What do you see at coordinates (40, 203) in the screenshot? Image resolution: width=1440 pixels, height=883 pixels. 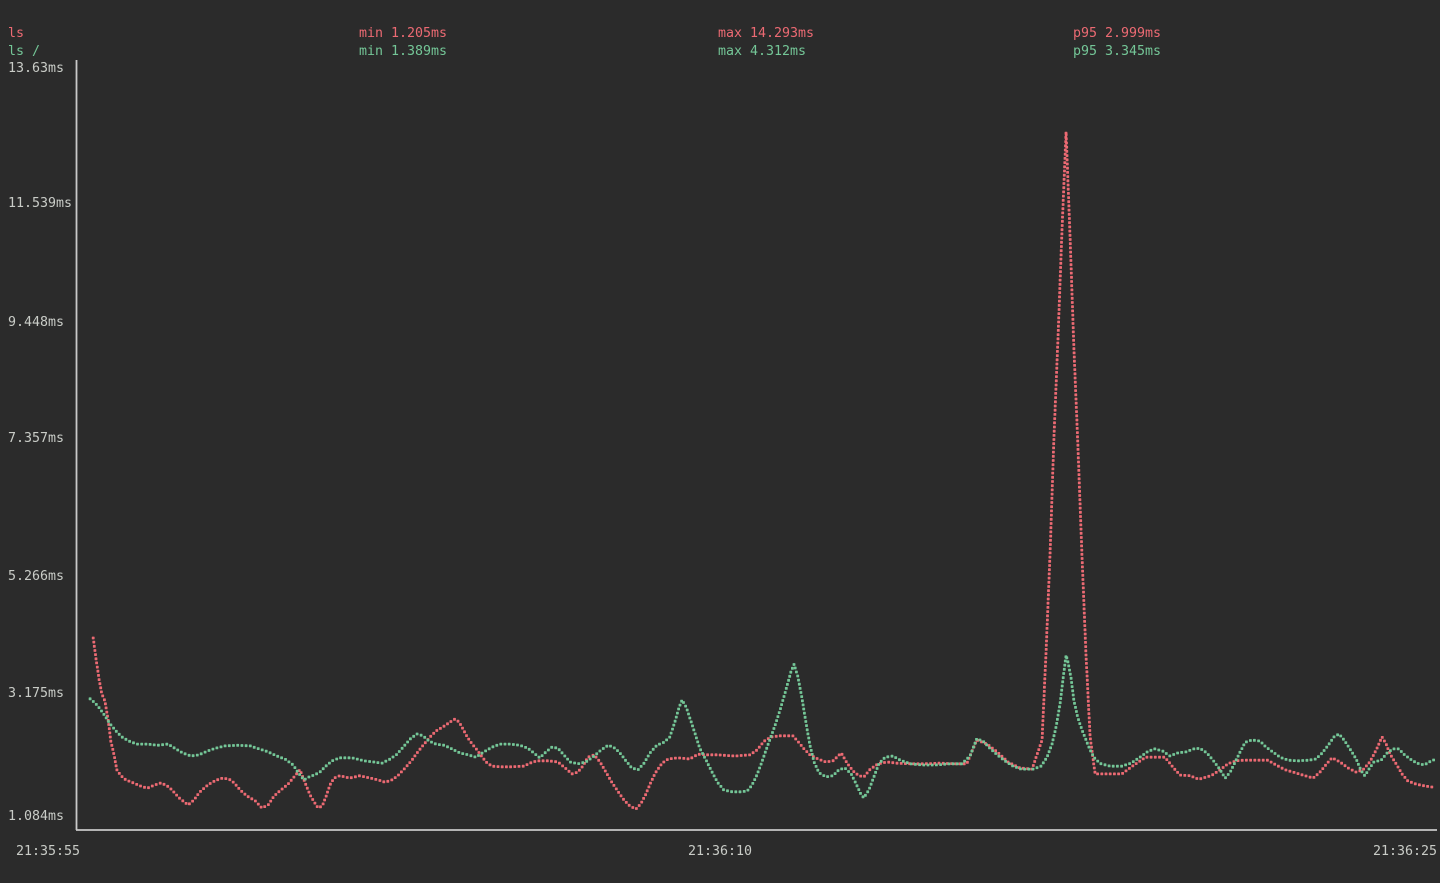 I see `y-axis-tick-label: 11.539ms` at bounding box center [40, 203].